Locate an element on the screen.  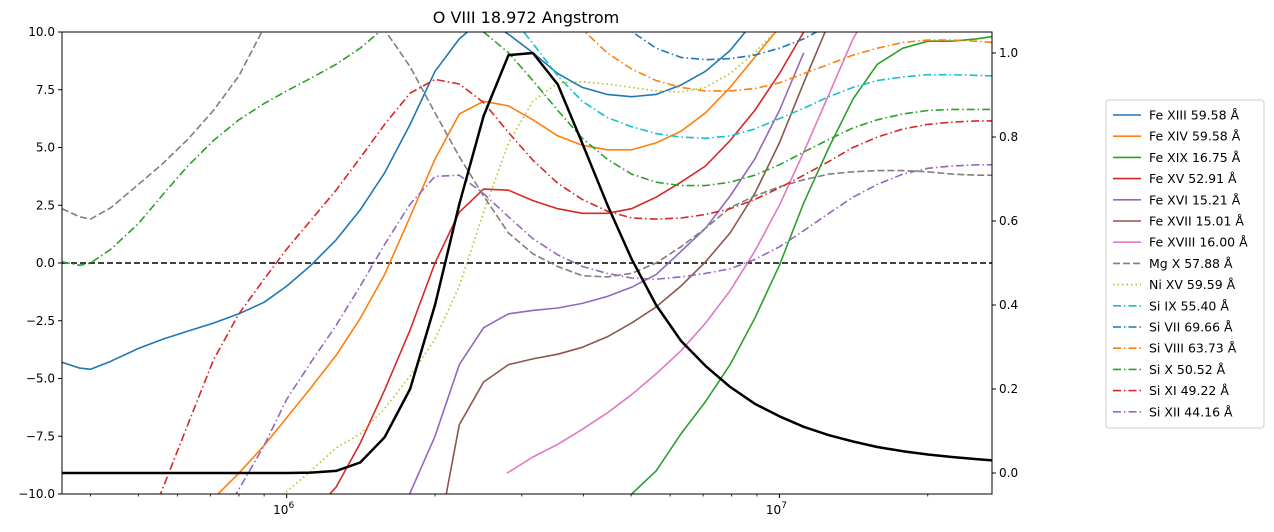
y-left-tick-label: 10.0 is located at coordinates (41, 32).